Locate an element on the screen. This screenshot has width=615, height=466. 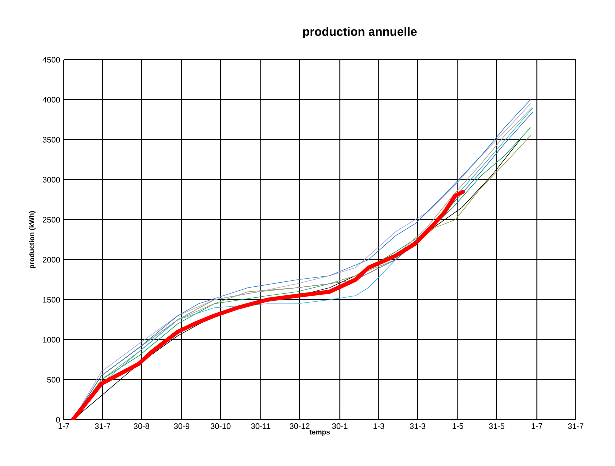
y-tick-label: 2500 is located at coordinates (51, 220).